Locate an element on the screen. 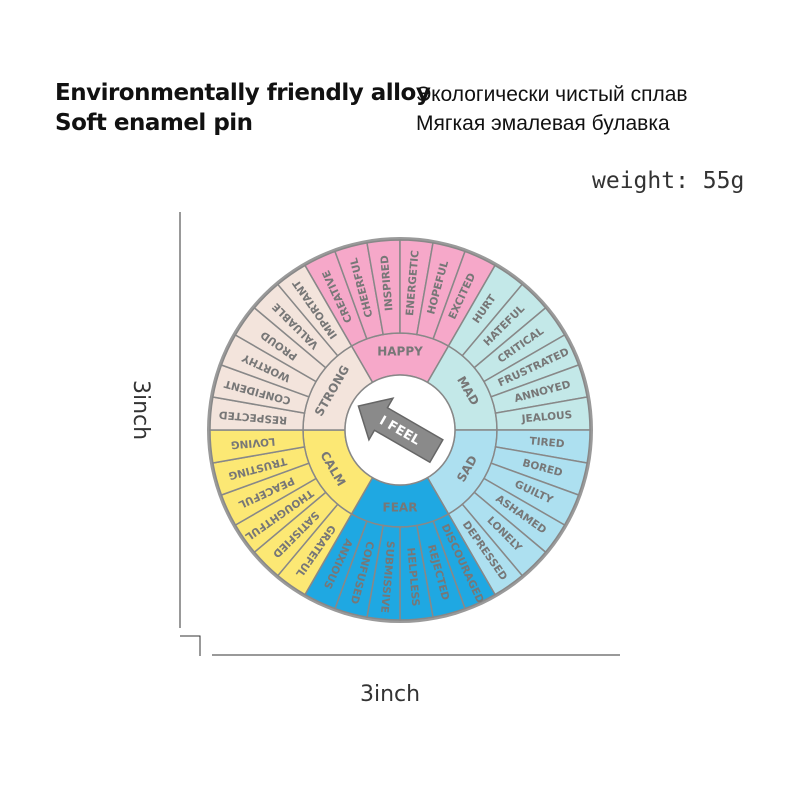 Image resolution: width=800 pixels, height=800 pixels. feeling-word: TIRED is located at coordinates (547, 442).